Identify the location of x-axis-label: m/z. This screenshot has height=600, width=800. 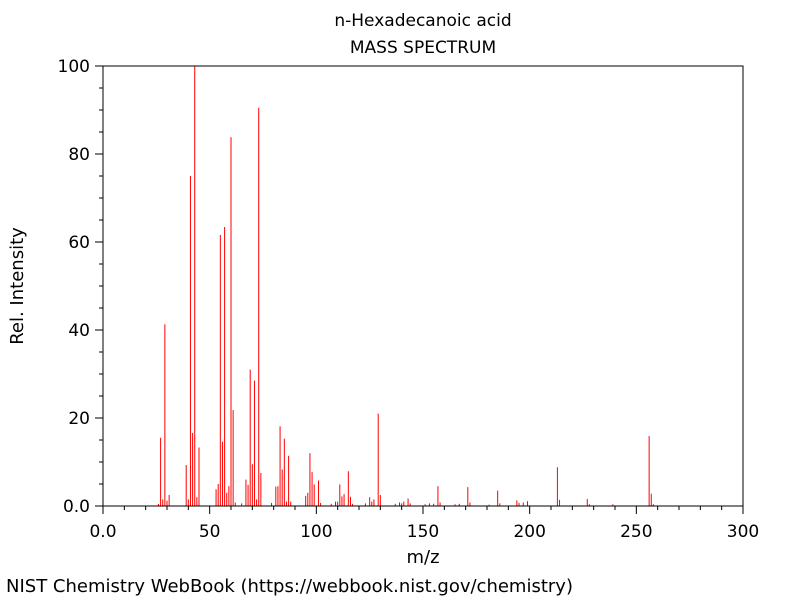
(422, 557).